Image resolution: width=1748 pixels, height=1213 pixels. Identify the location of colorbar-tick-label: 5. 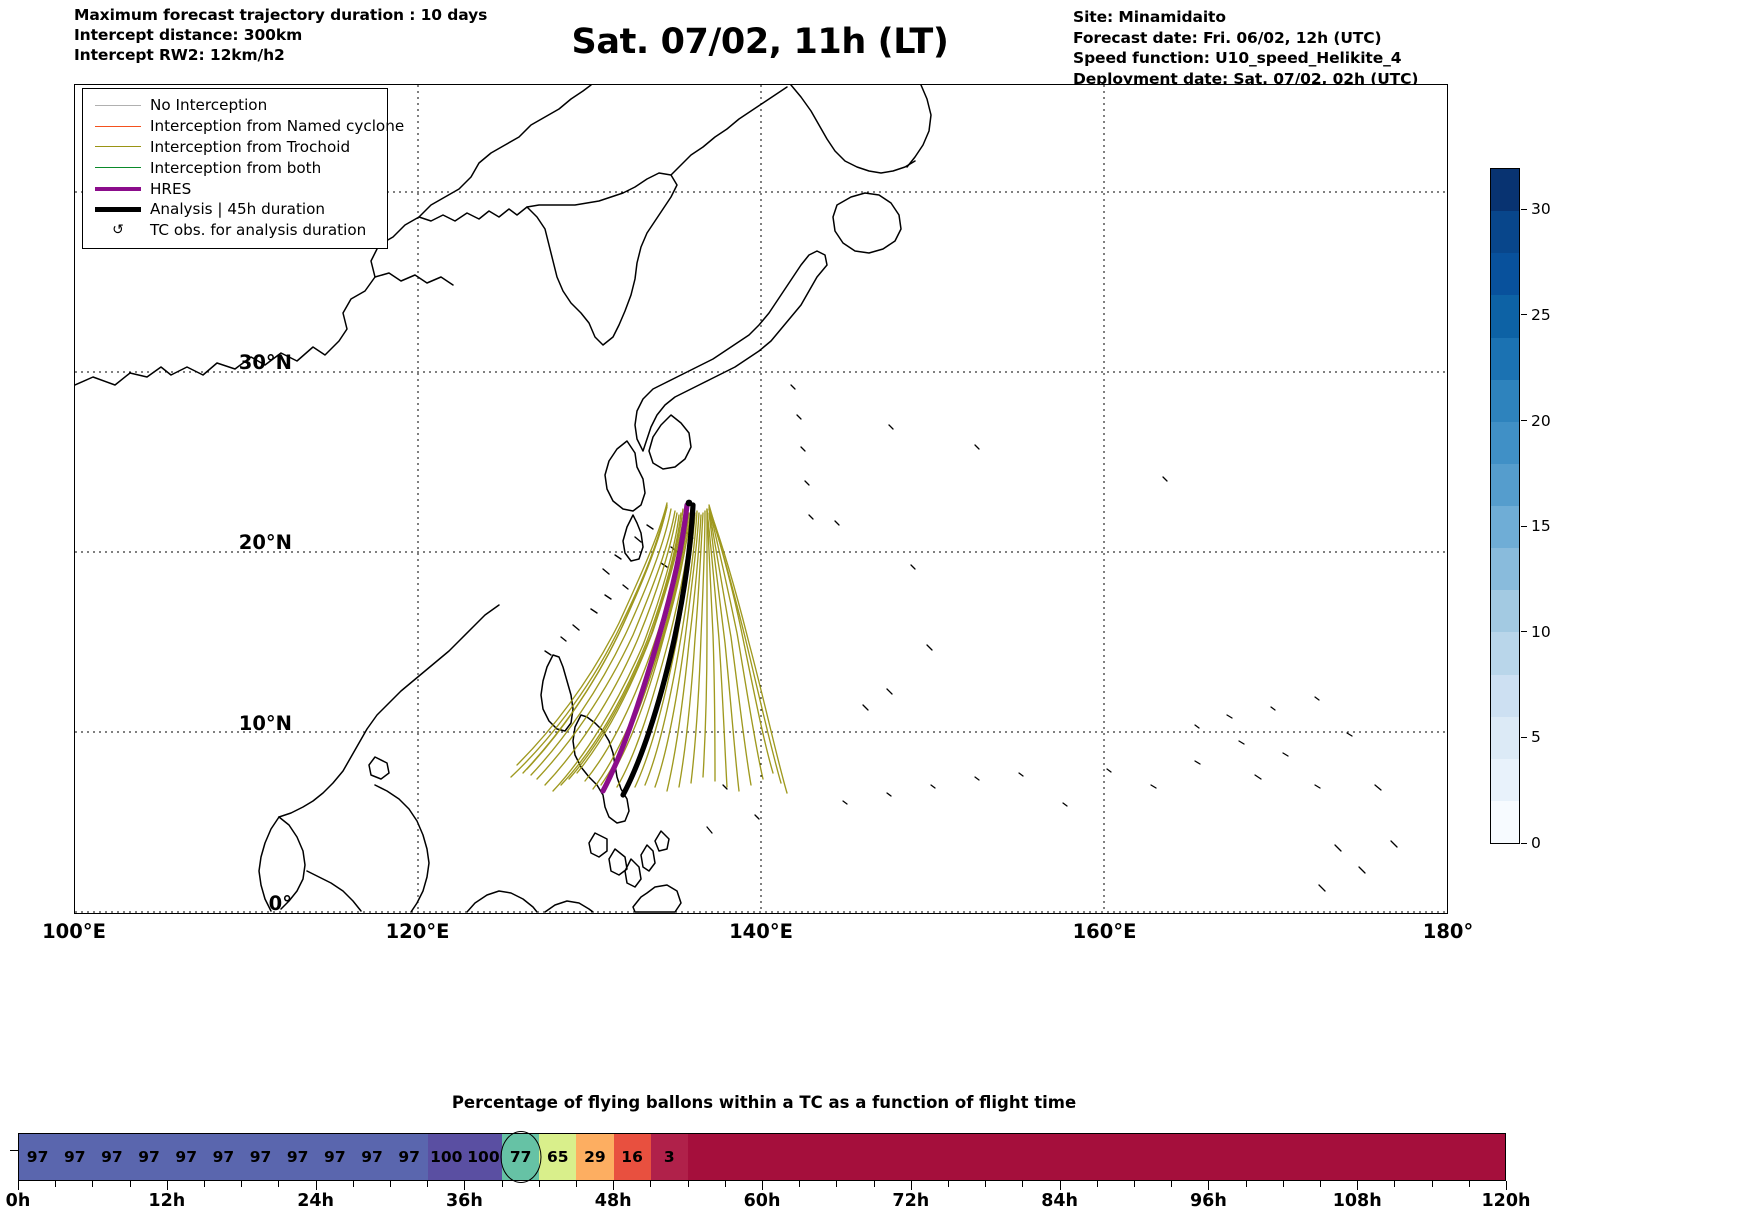
(1536, 737).